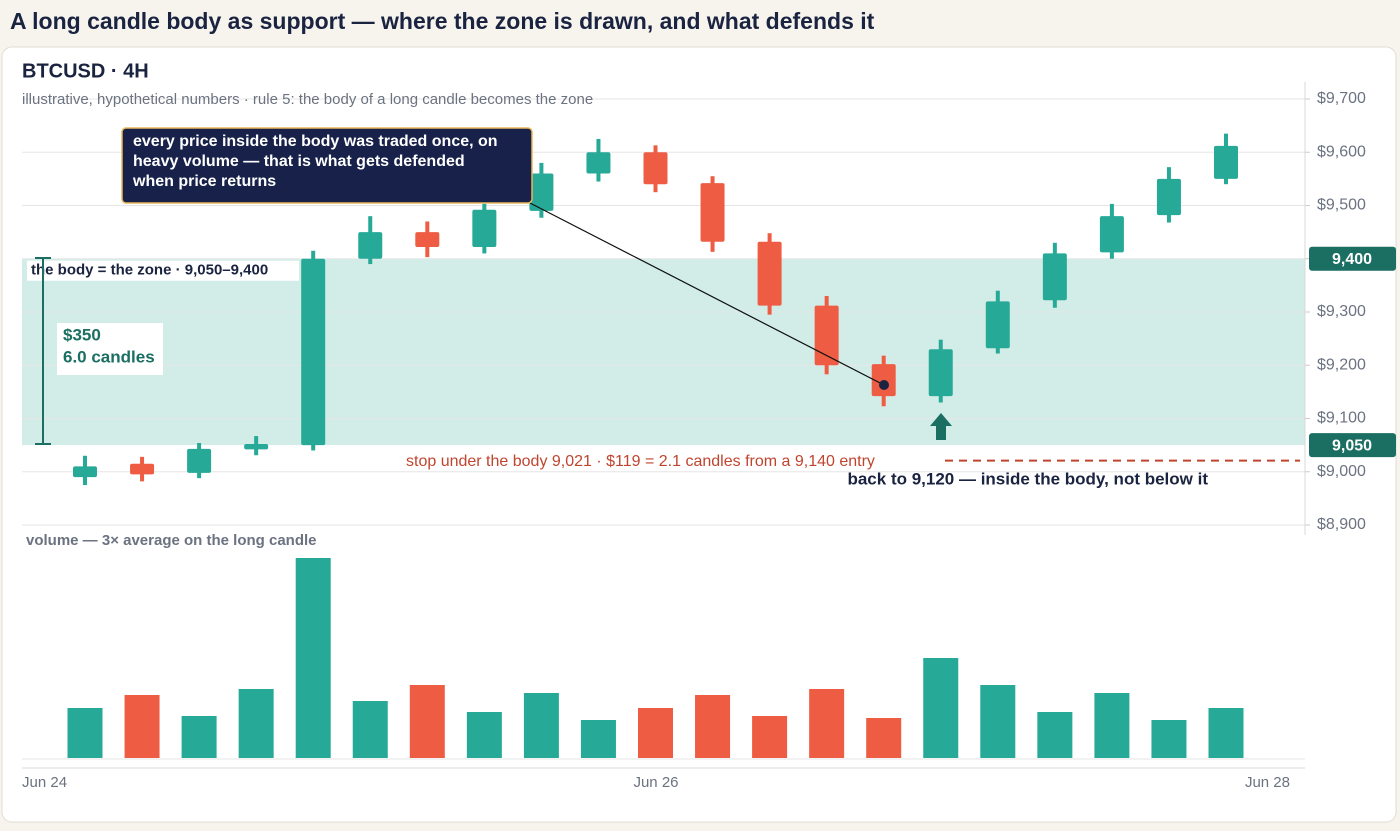  What do you see at coordinates (1341, 364) in the screenshot?
I see `y-tick-label: $9,200` at bounding box center [1341, 364].